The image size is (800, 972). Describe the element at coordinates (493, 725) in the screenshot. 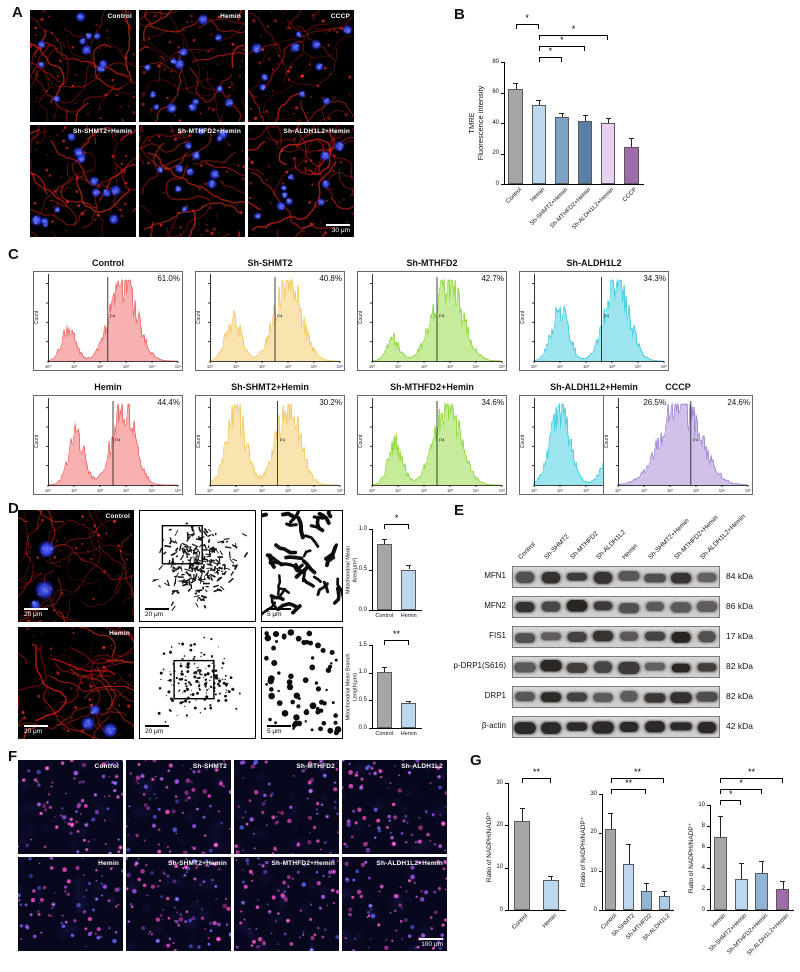

I see `protein-label: β-actin` at that location.